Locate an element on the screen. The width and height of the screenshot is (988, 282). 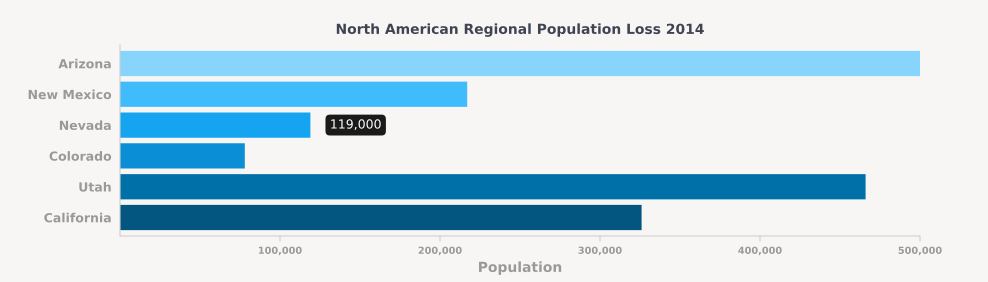
y-tick-label: Nevada is located at coordinates (85, 125).